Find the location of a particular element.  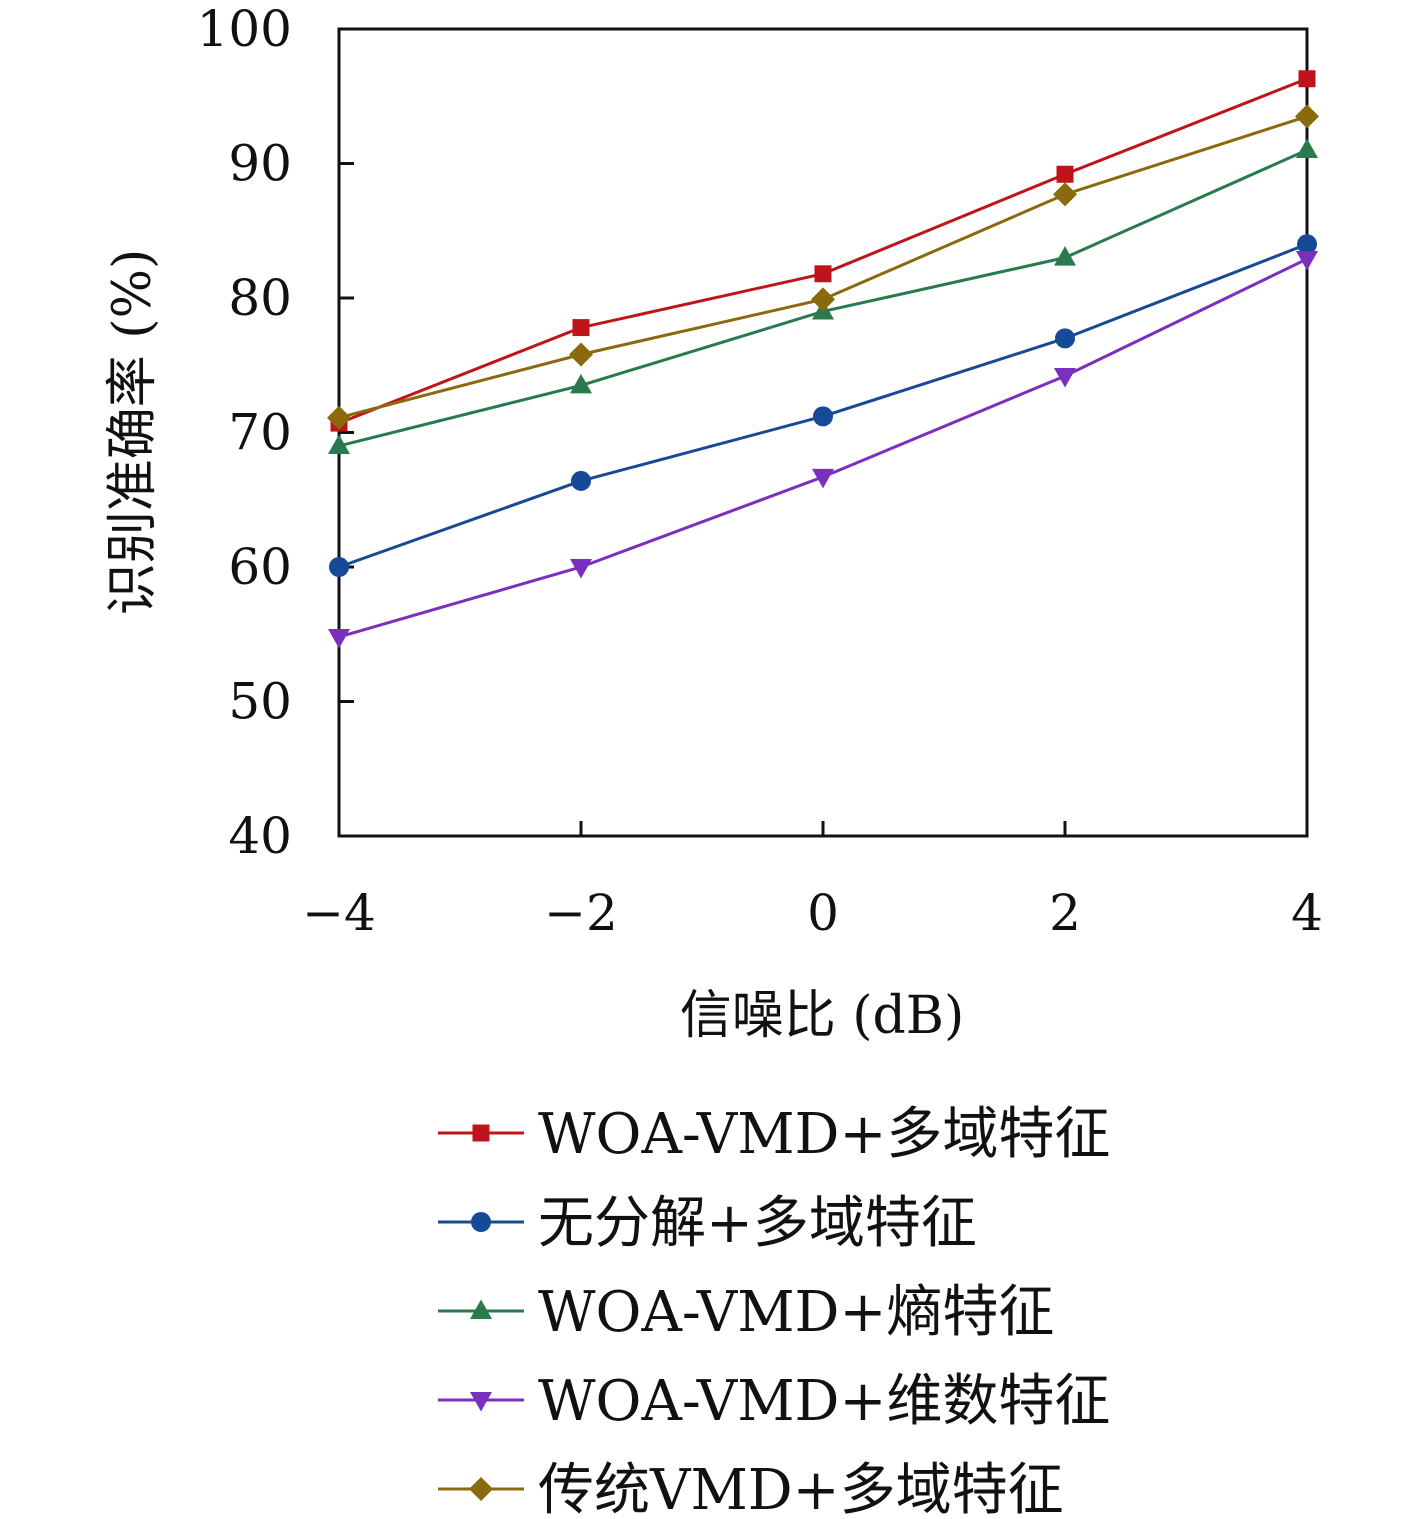

x-tick-label: −2 is located at coordinates (581, 913).